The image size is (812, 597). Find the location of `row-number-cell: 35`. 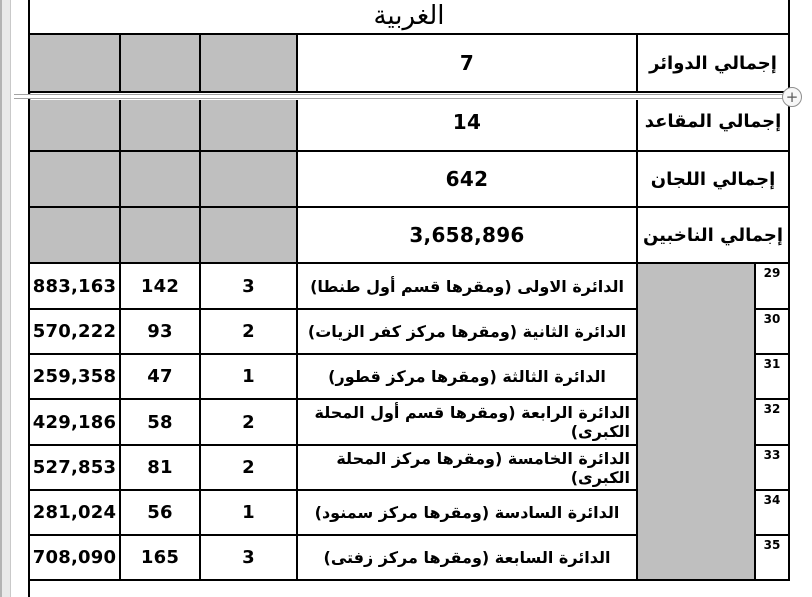

row-number-cell: 35 is located at coordinates (773, 558).